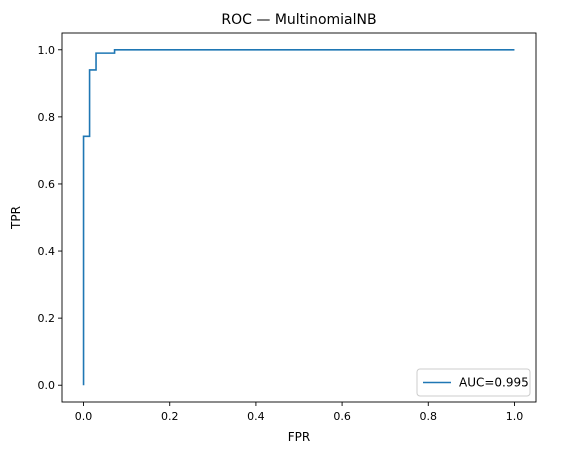 This screenshot has height=455, width=567. Describe the element at coordinates (170, 416) in the screenshot. I see `x-tick-label: 0.2` at that location.